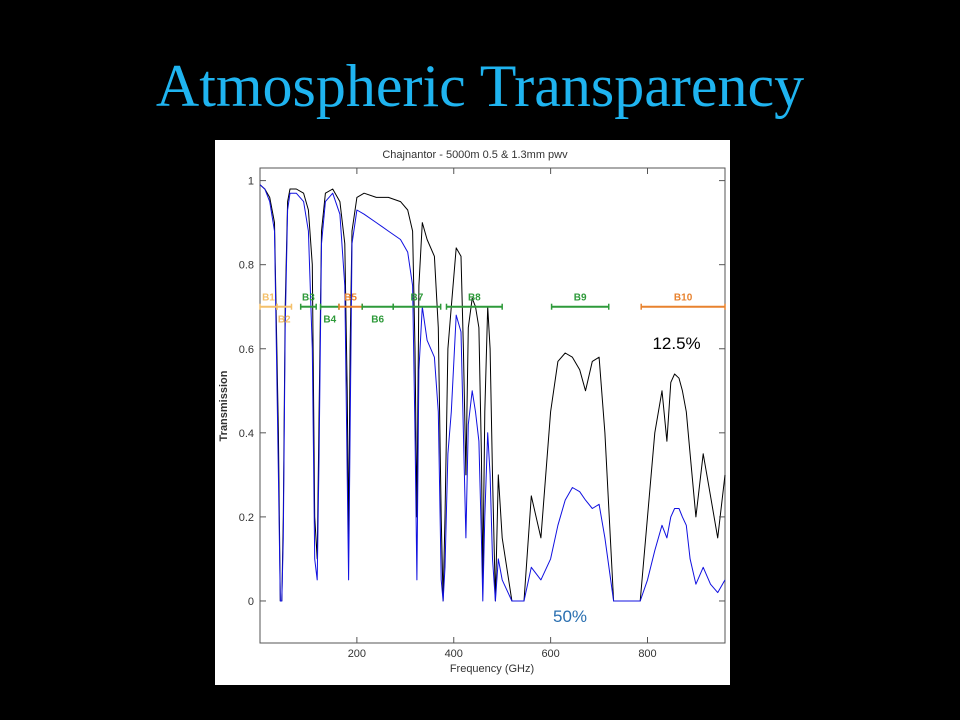  I want to click on band-b10: B10, so click(683, 301).